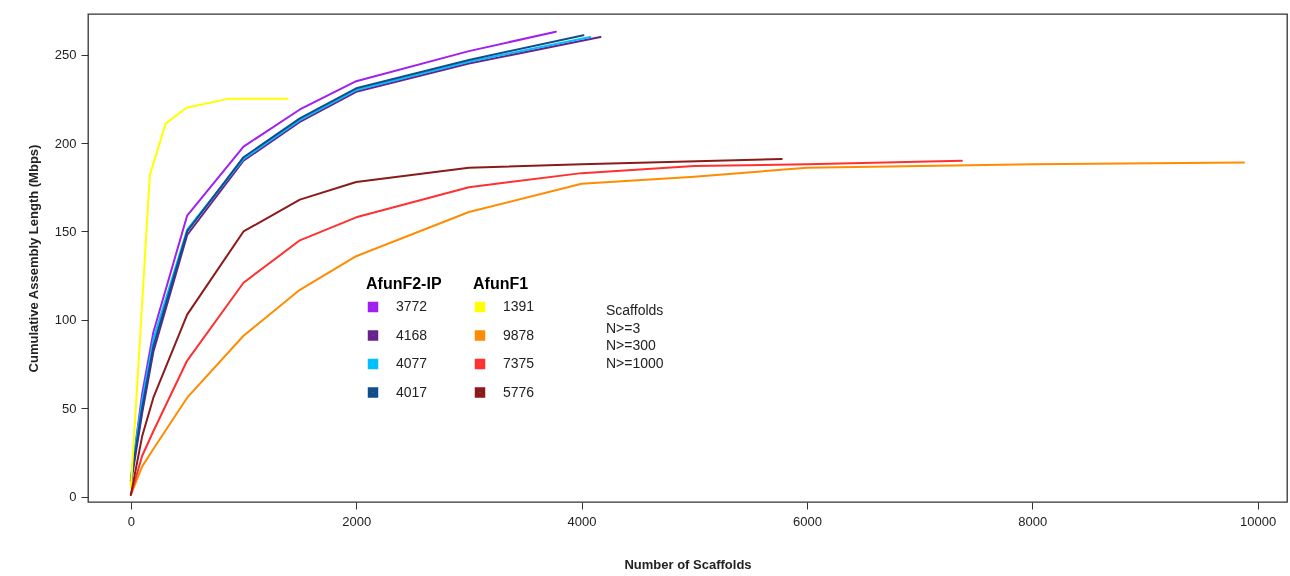  Describe the element at coordinates (131, 521) in the screenshot. I see `x-tick-label: 0` at that location.